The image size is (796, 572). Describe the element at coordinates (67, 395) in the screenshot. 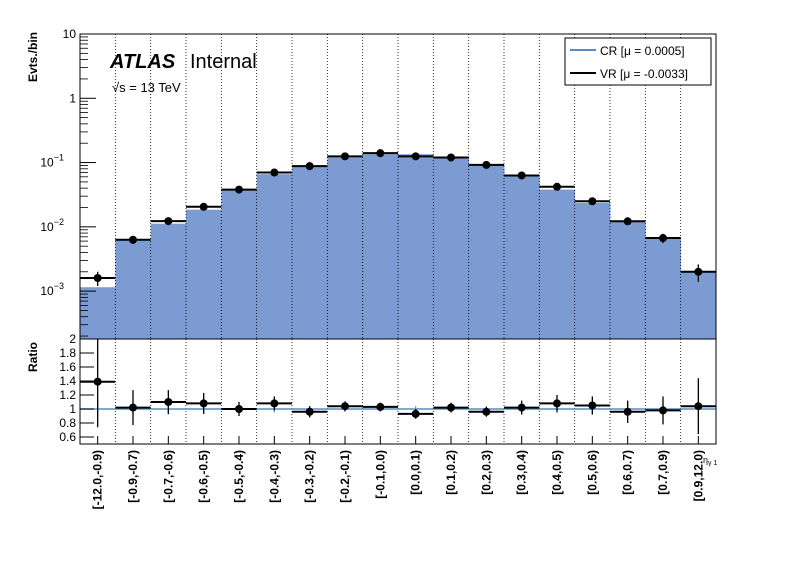

I see `bottom-y-tick-label: 1.2` at that location.